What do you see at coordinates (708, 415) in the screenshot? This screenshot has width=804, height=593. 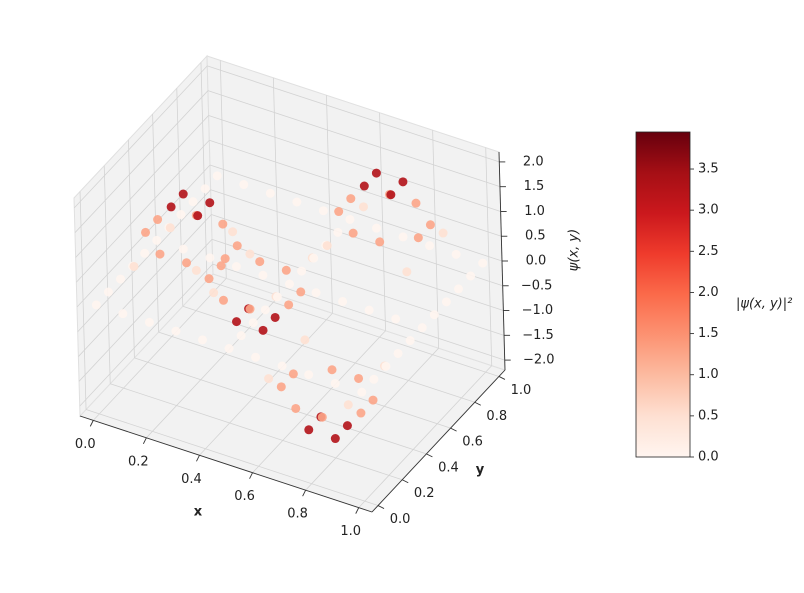 I see `colorbar-tick-label: 0.5` at bounding box center [708, 415].